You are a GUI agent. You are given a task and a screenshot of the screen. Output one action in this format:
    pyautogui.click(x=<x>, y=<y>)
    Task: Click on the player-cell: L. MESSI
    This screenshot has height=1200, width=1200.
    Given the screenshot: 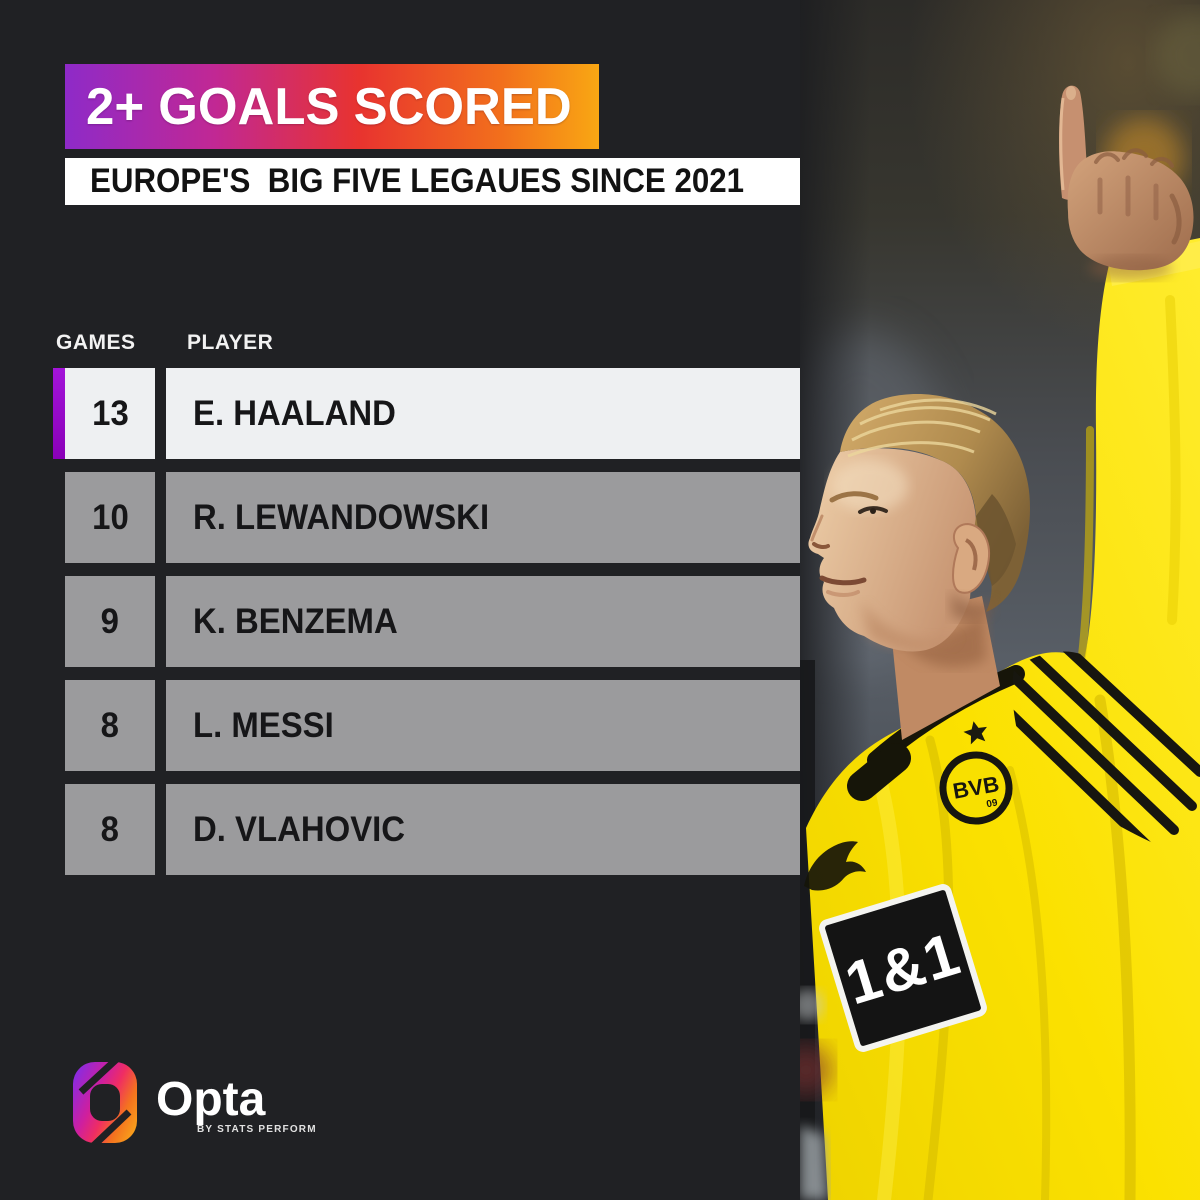 What is the action you would take?
    pyautogui.click(x=483, y=725)
    